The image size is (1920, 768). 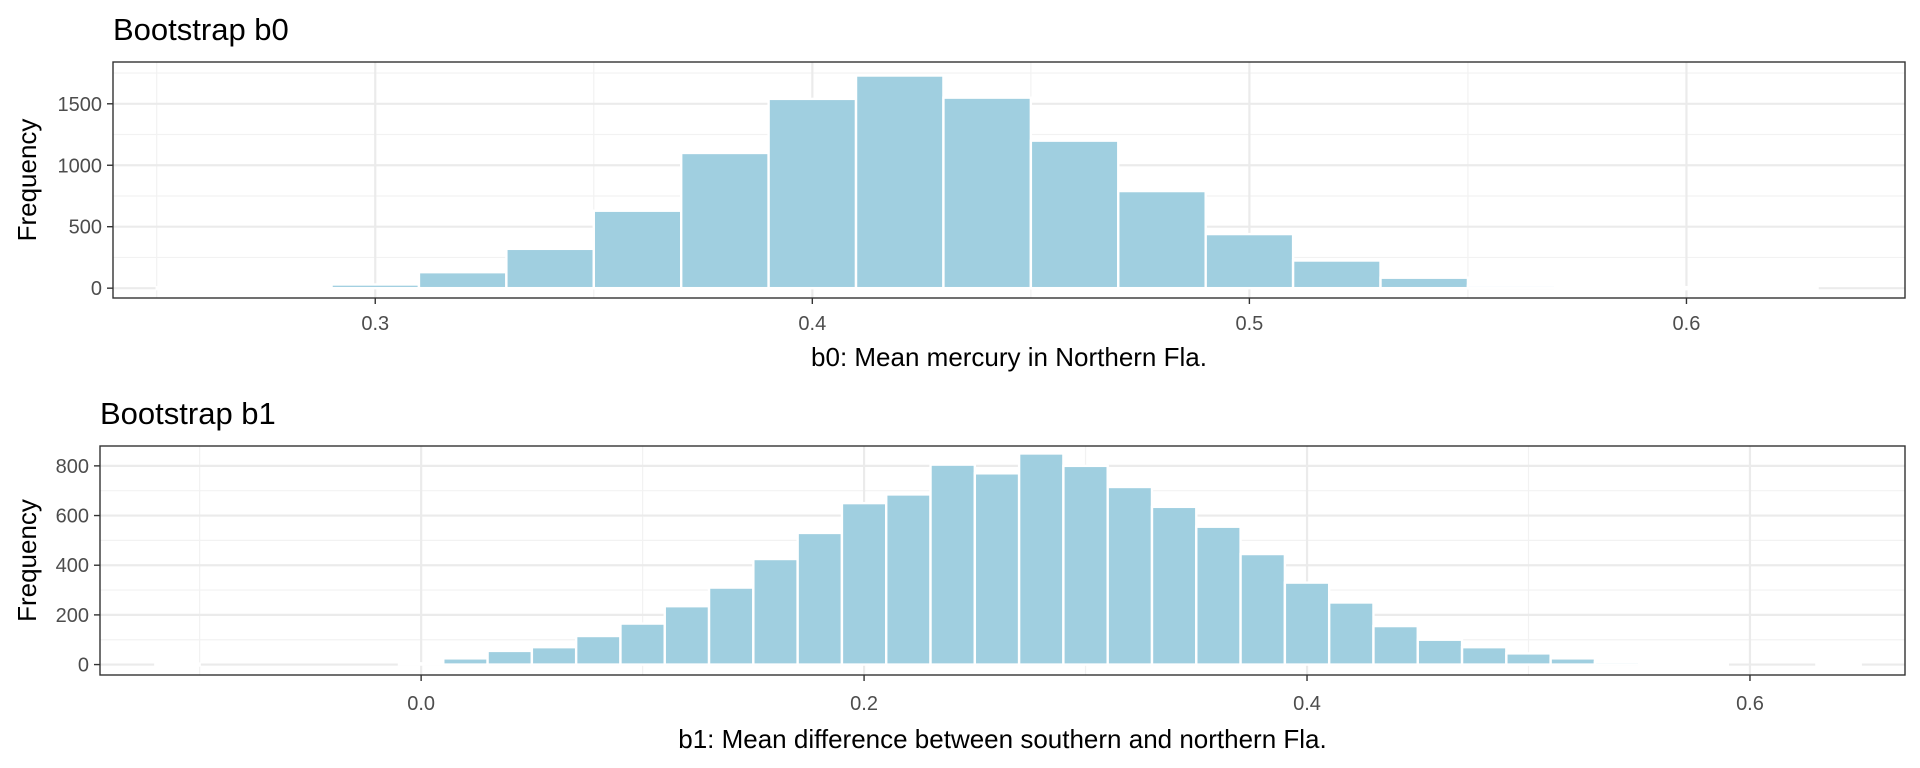 I want to click on b0-y-tick-label: 1500, so click(x=80, y=105).